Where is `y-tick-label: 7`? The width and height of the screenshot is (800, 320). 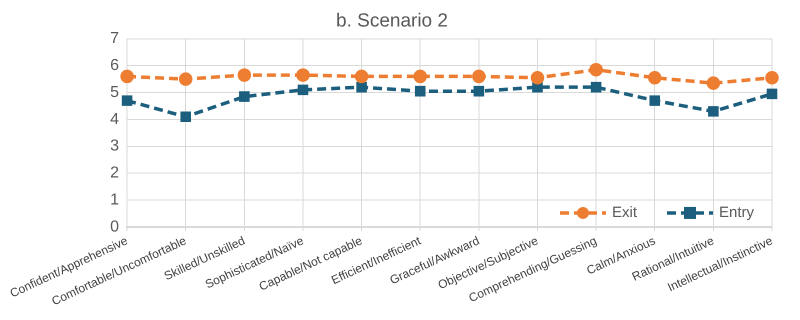
y-tick-label: 7 is located at coordinates (115, 39).